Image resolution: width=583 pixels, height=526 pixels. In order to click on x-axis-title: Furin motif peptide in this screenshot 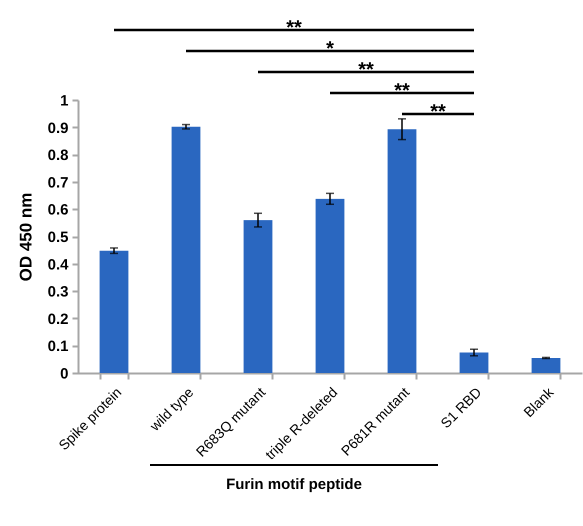, I will do `click(294, 484)`.